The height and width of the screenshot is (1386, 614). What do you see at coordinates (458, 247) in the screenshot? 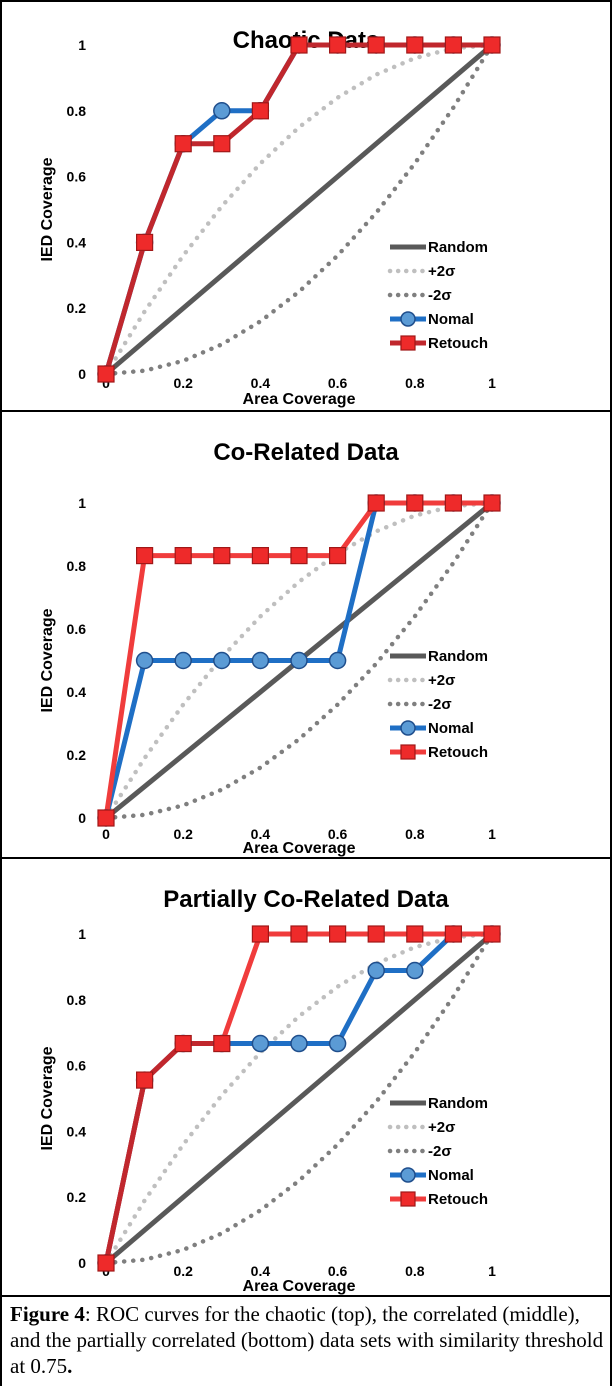
I see `legend-label: Random` at bounding box center [458, 247].